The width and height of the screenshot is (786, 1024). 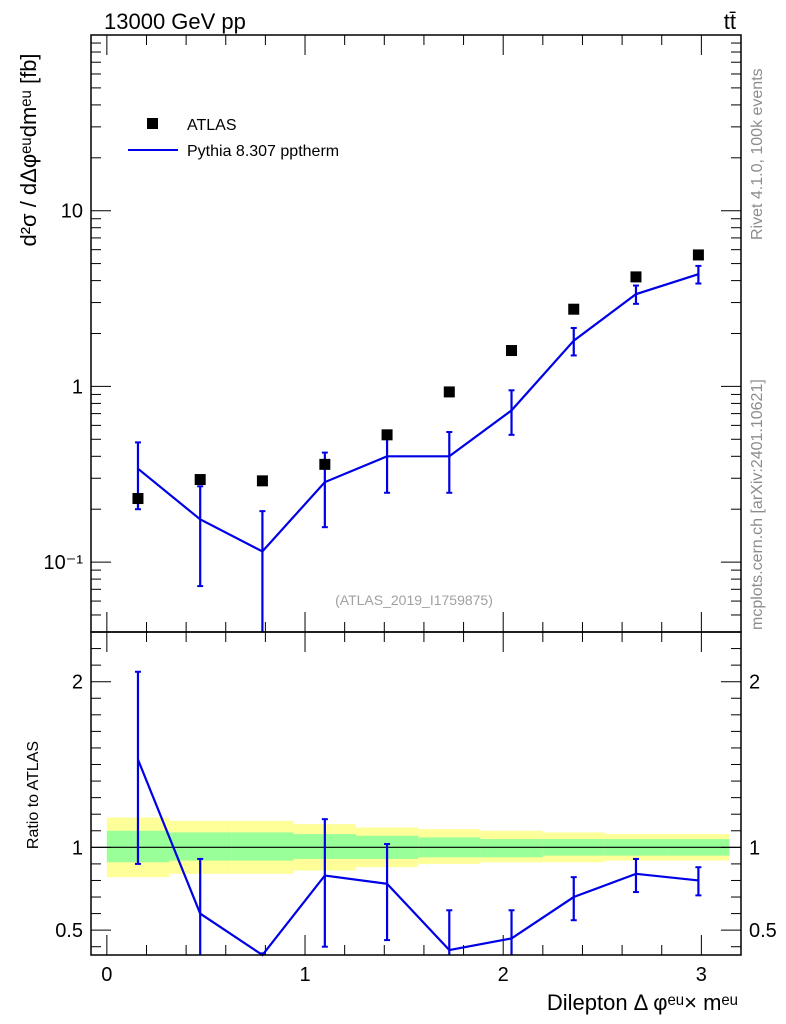 I want to click on ratio-y-tick-label-left: 0.5, so click(x=69, y=931).